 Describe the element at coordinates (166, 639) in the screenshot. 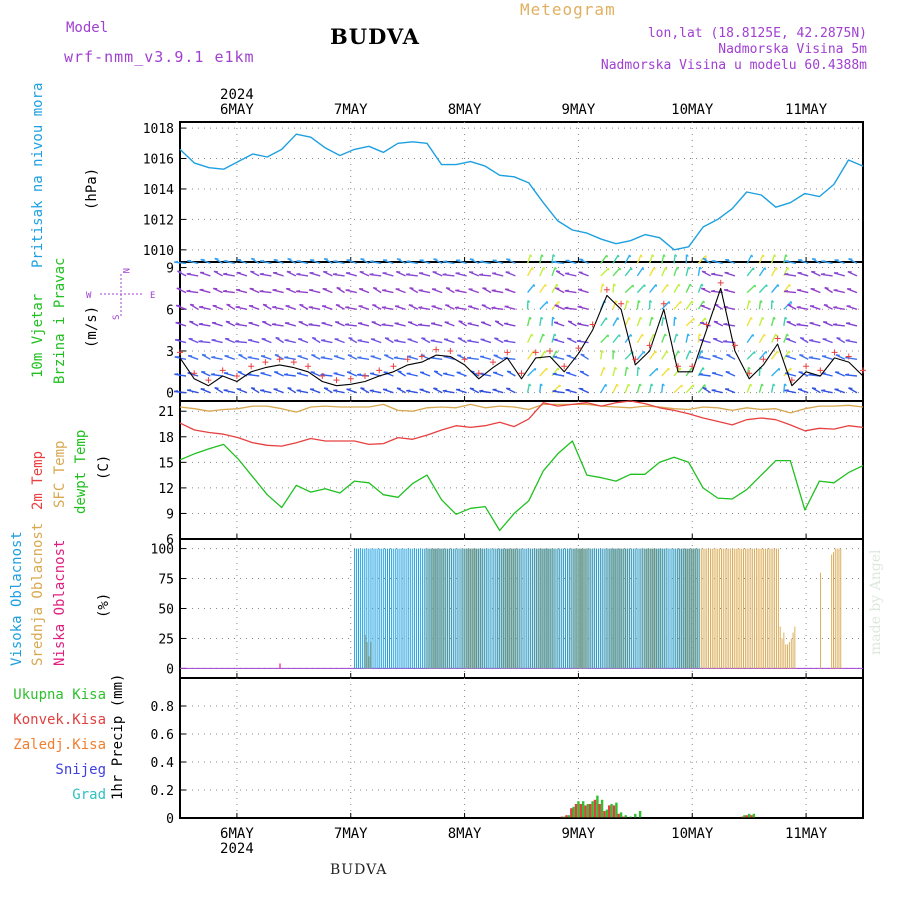

I see `y-tick-label: 25` at that location.